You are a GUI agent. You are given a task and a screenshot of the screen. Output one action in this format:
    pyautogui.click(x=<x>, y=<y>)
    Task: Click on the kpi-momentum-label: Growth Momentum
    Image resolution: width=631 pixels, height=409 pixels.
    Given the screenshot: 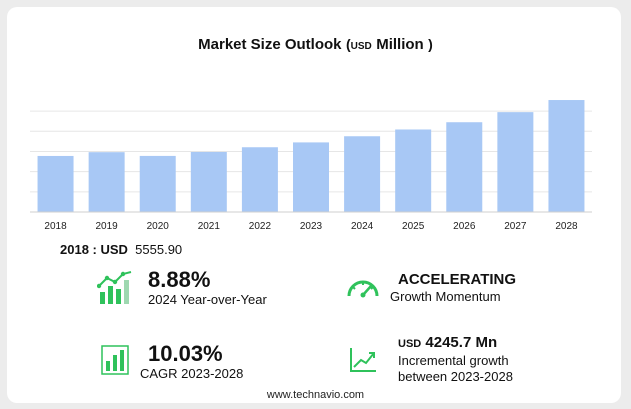 What is the action you would take?
    pyautogui.click(x=445, y=296)
    